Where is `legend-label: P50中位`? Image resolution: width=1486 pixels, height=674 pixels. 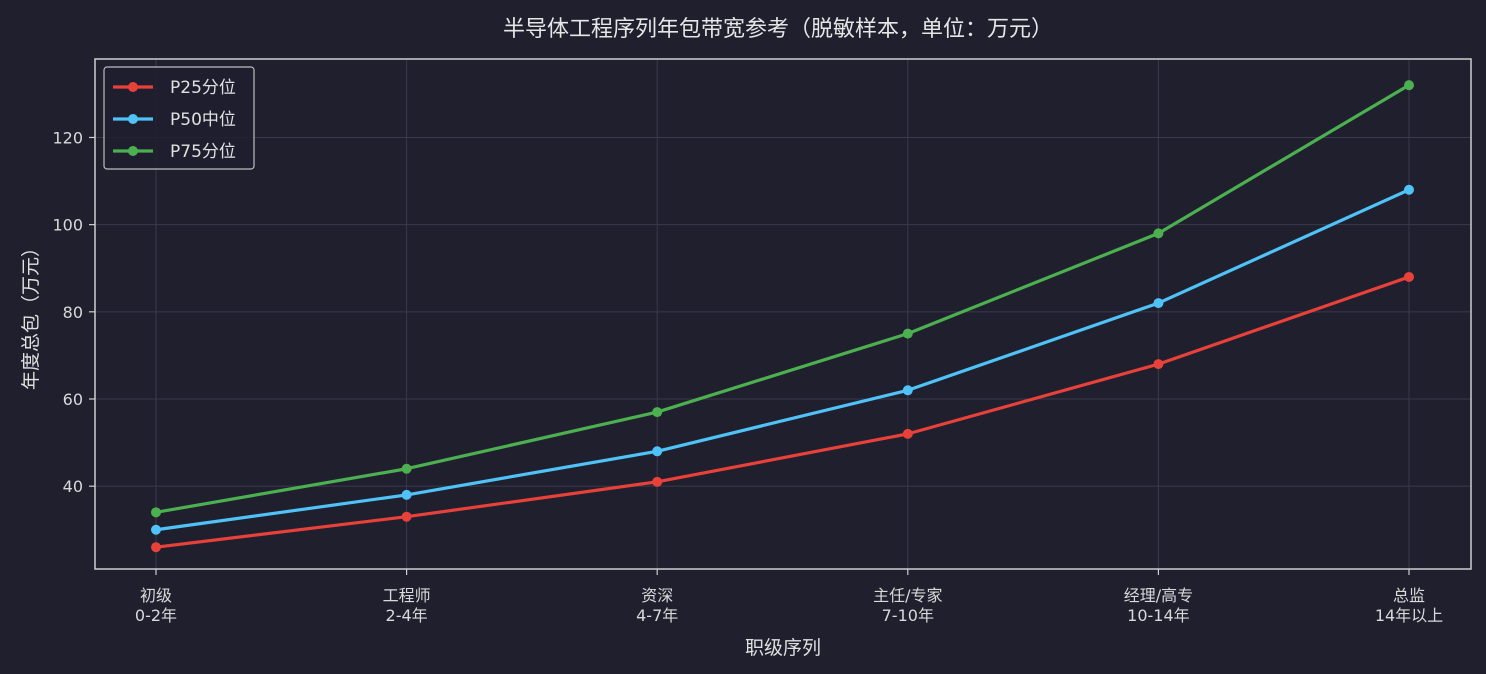
legend-label: P50中位 is located at coordinates (203, 120).